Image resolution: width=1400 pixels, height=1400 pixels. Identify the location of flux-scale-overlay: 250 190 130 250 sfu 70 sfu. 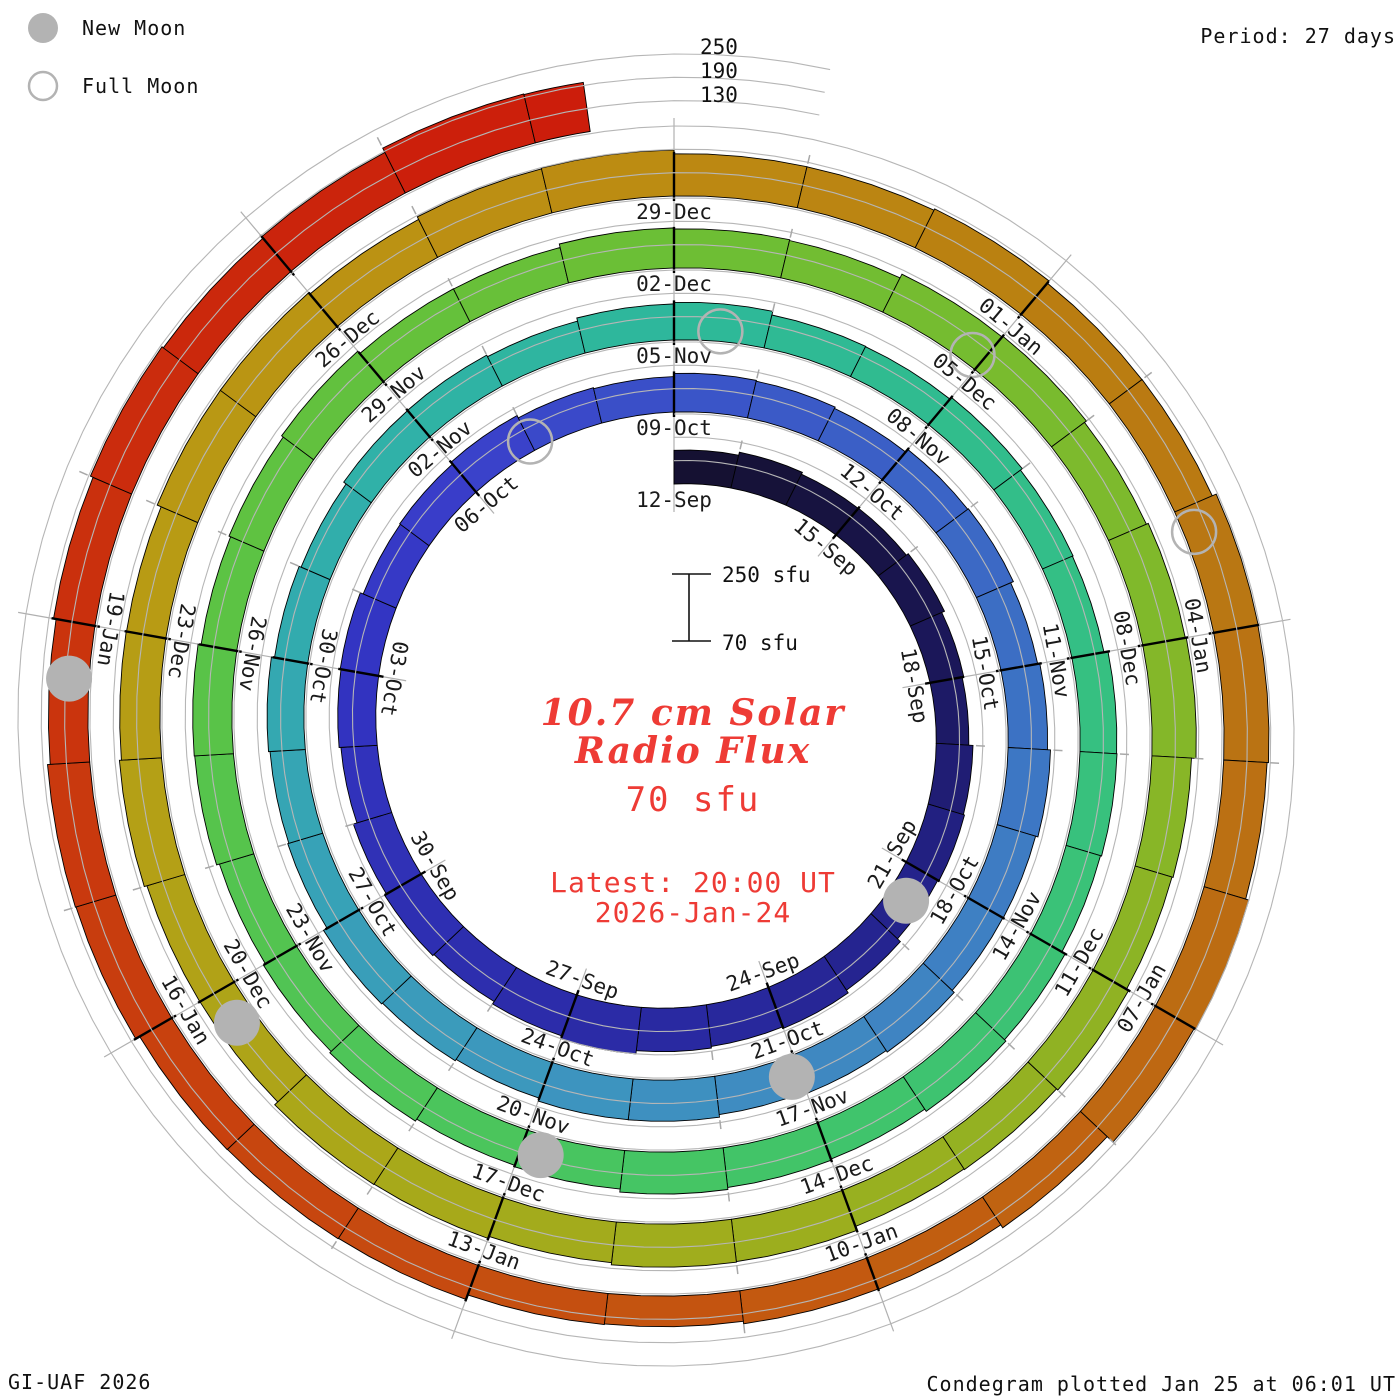
(741, 345).